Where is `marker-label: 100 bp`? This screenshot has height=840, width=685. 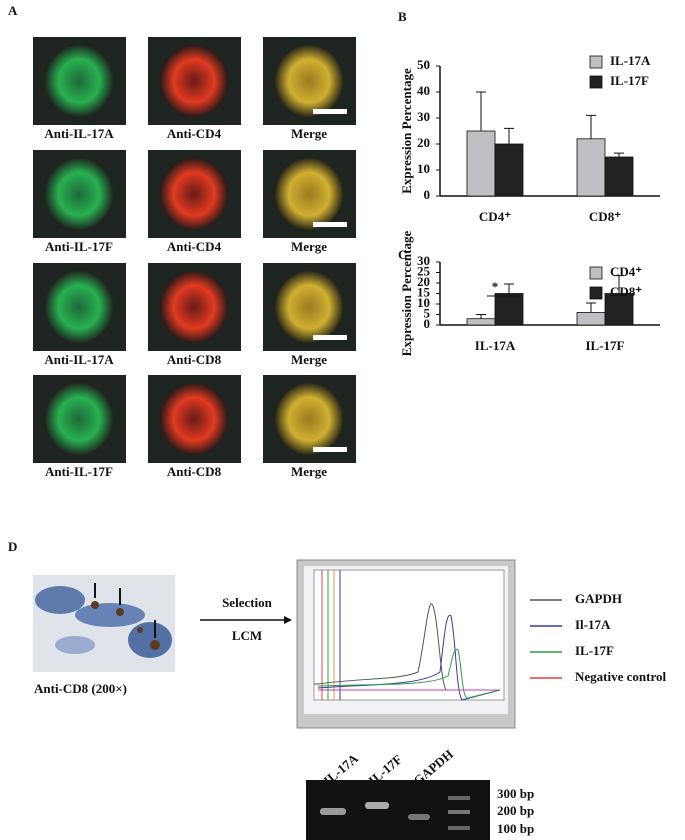
marker-label: 100 bp is located at coordinates (515, 828).